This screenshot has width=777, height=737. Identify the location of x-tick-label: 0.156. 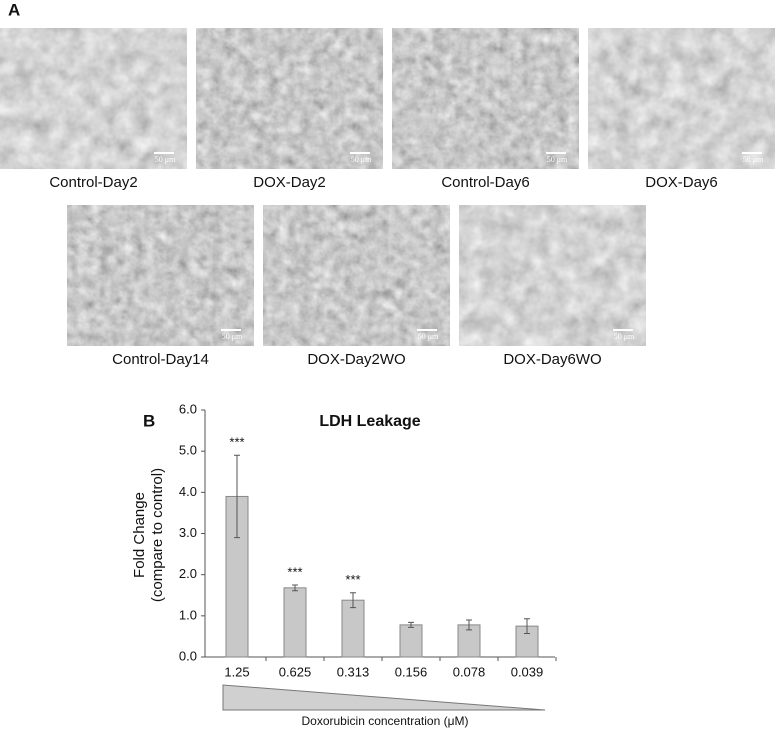
(411, 671).